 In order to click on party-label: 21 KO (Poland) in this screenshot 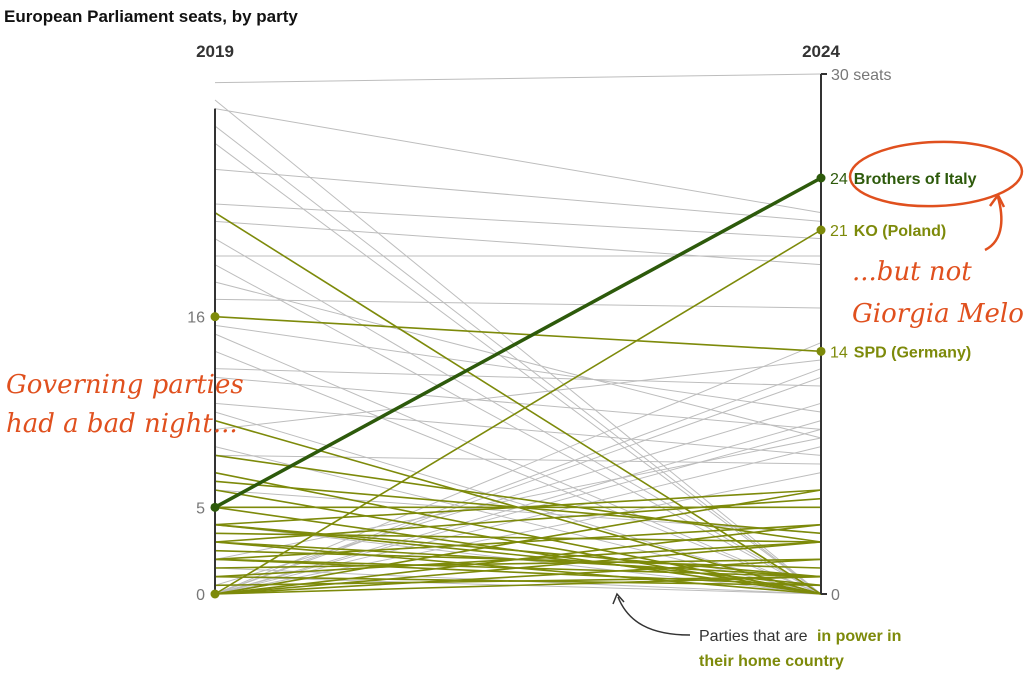, I will do `click(888, 231)`.